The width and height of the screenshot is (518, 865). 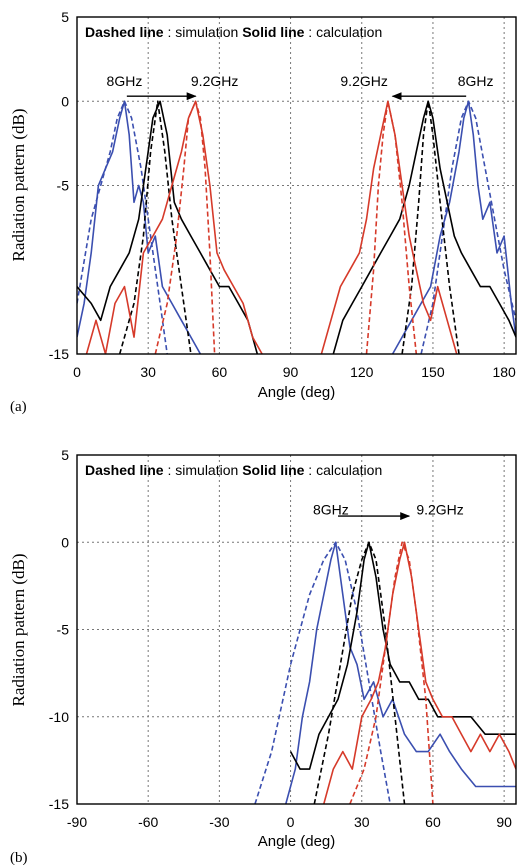 What do you see at coordinates (124, 470) in the screenshot?
I see `chart-1-legend-dashed-key: Dashed line` at bounding box center [124, 470].